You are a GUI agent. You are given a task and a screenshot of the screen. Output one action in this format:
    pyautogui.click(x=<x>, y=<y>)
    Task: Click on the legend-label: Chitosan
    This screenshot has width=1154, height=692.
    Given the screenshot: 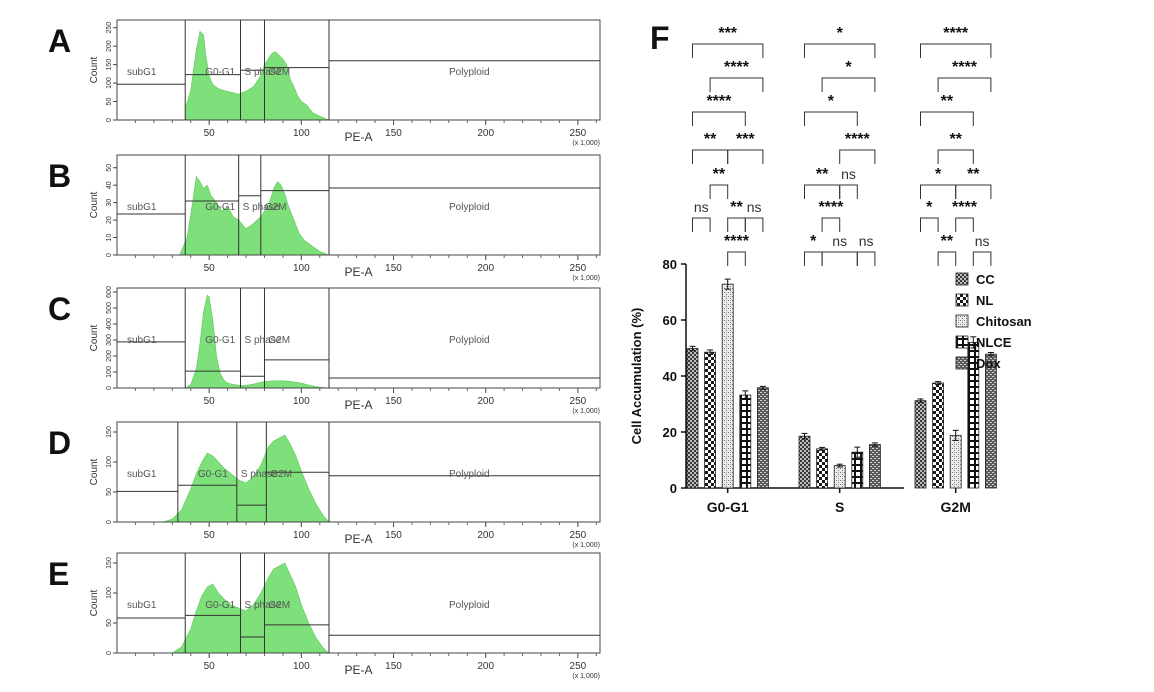 What is the action you would take?
    pyautogui.click(x=1004, y=321)
    